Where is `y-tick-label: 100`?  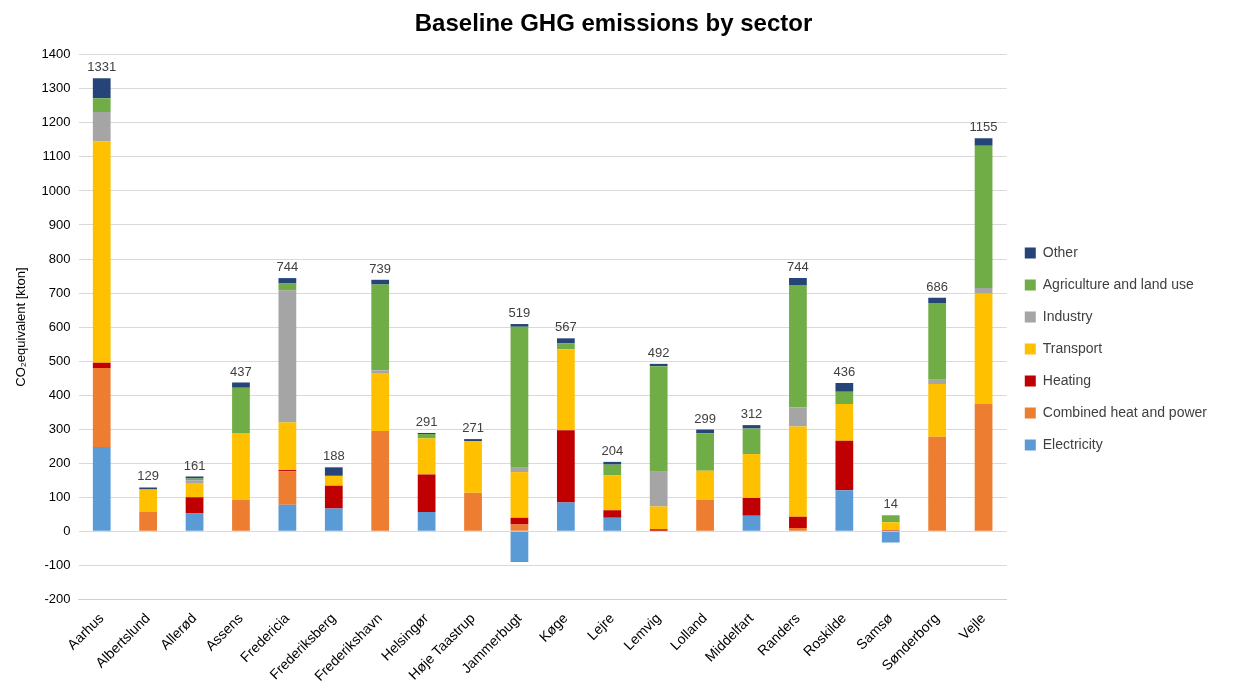
y-tick-label: 100 is located at coordinates (59, 496).